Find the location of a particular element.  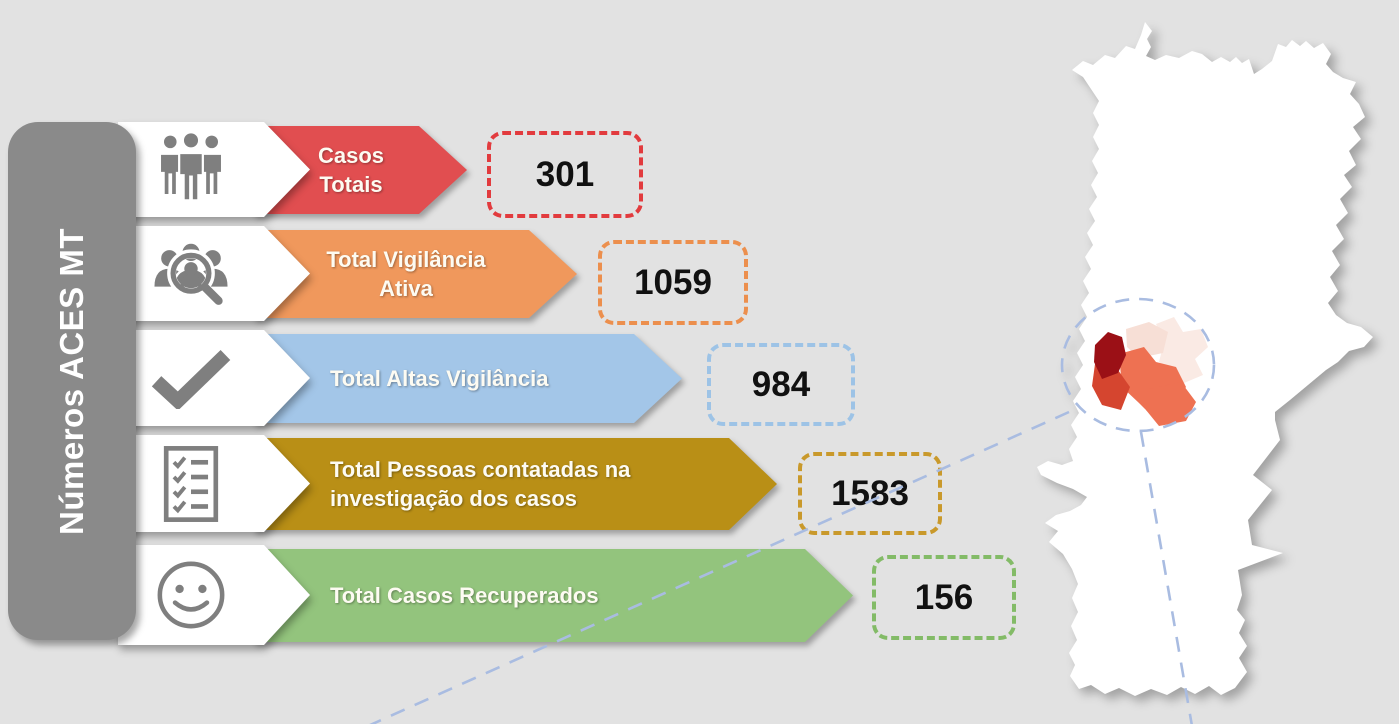

stat-label-line1: Total Casos Recuperados is located at coordinates (464, 595).